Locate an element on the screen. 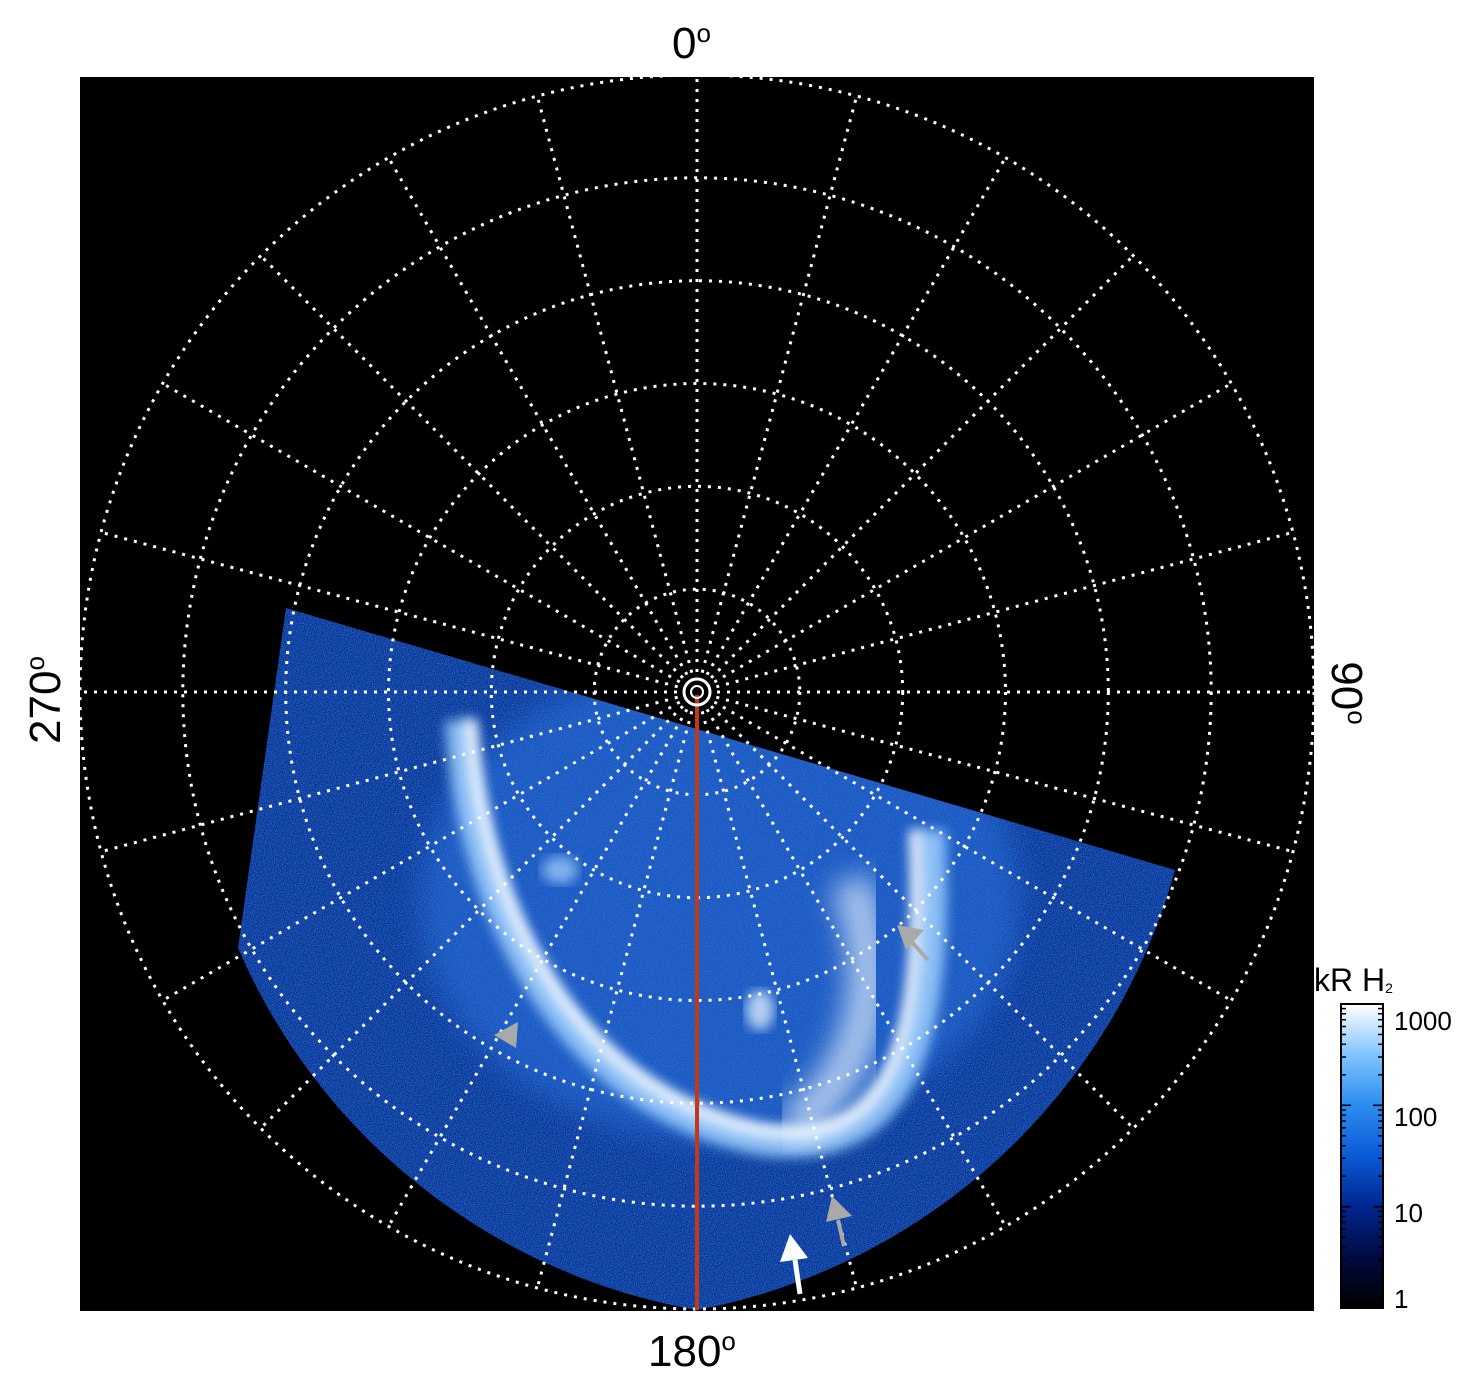 The height and width of the screenshot is (1391, 1481). colorbar-tick-label: 100 is located at coordinates (1416, 1117).